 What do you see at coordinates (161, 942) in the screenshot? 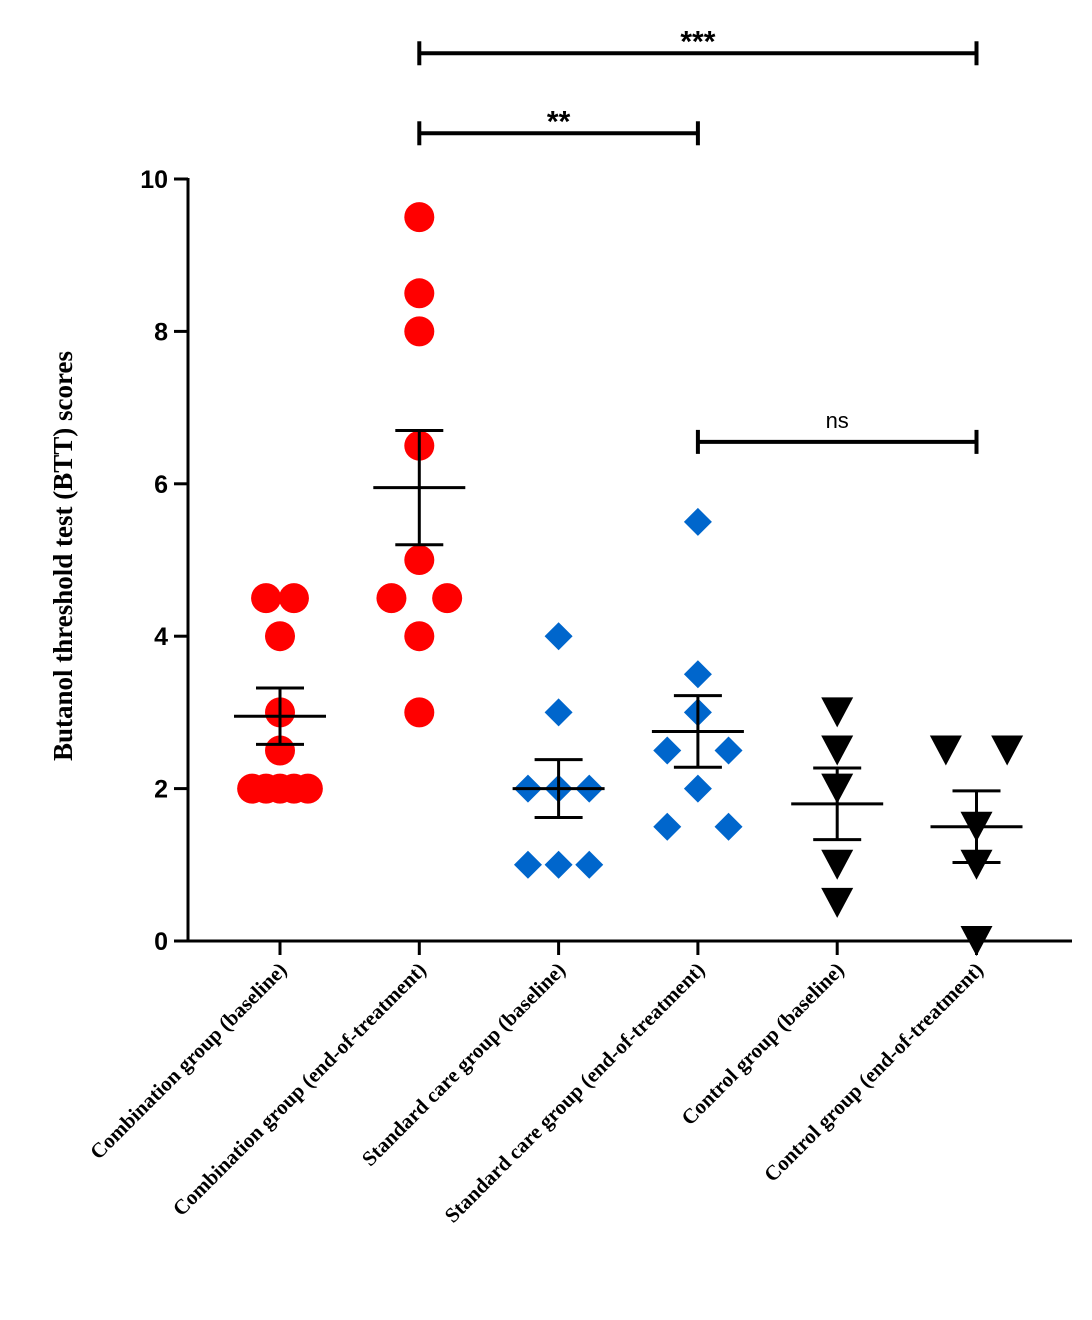
I see `y-tick-label: 0` at bounding box center [161, 942].